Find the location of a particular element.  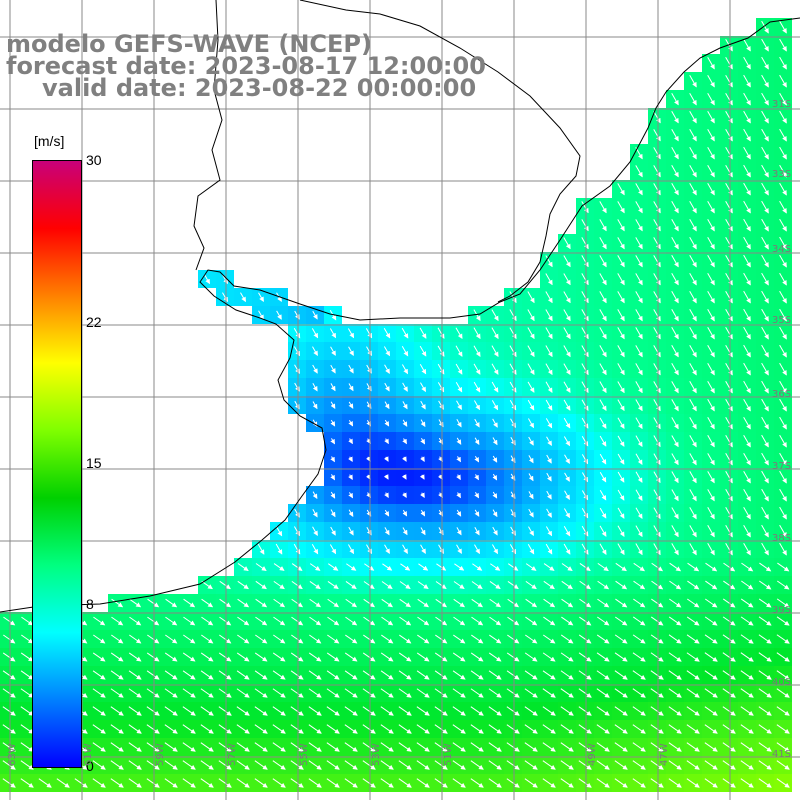

colorbar-tick-label: 8 is located at coordinates (90, 604).